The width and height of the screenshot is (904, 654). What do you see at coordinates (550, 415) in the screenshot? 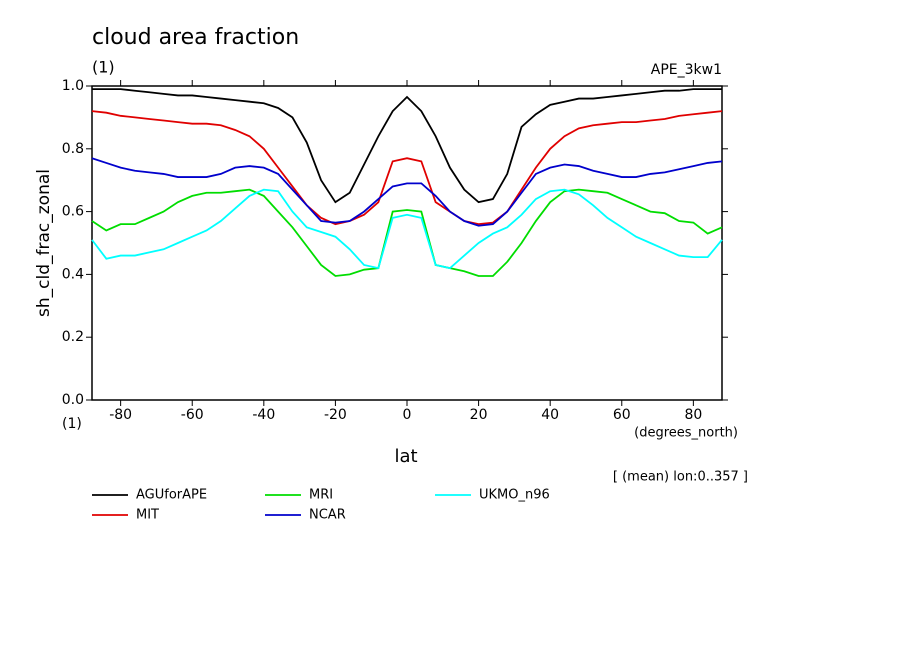
I see `x-tick-label: 40` at bounding box center [550, 415].